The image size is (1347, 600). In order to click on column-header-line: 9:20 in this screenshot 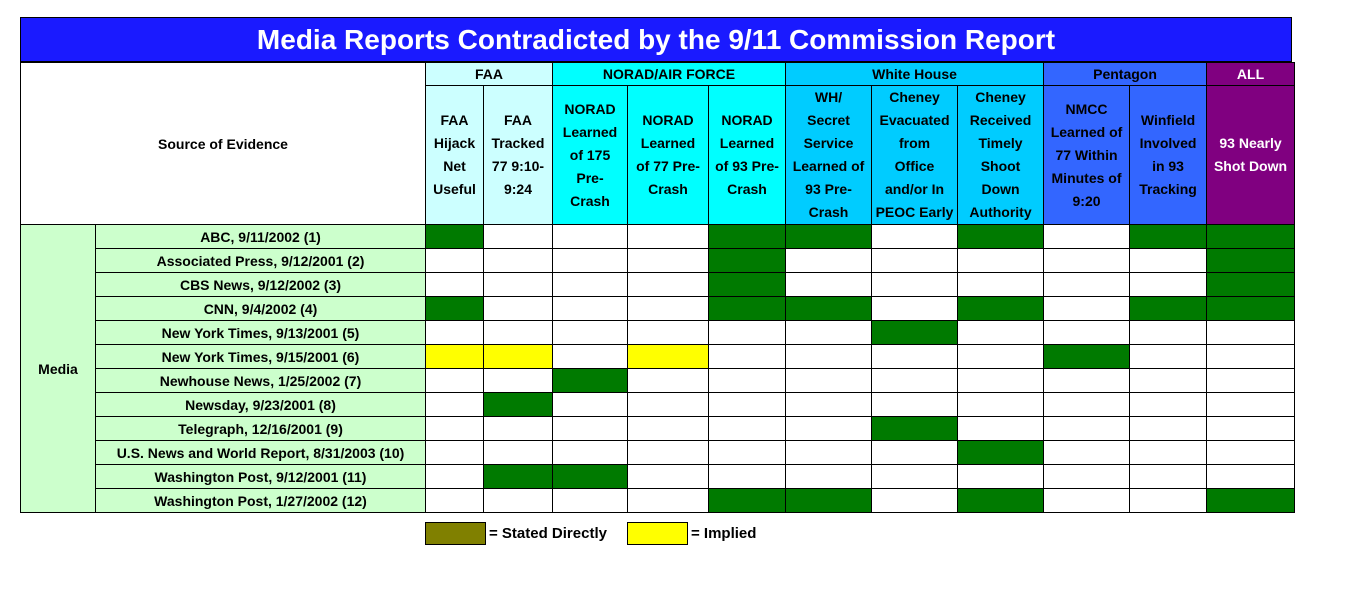, I will do `click(1086, 200)`.